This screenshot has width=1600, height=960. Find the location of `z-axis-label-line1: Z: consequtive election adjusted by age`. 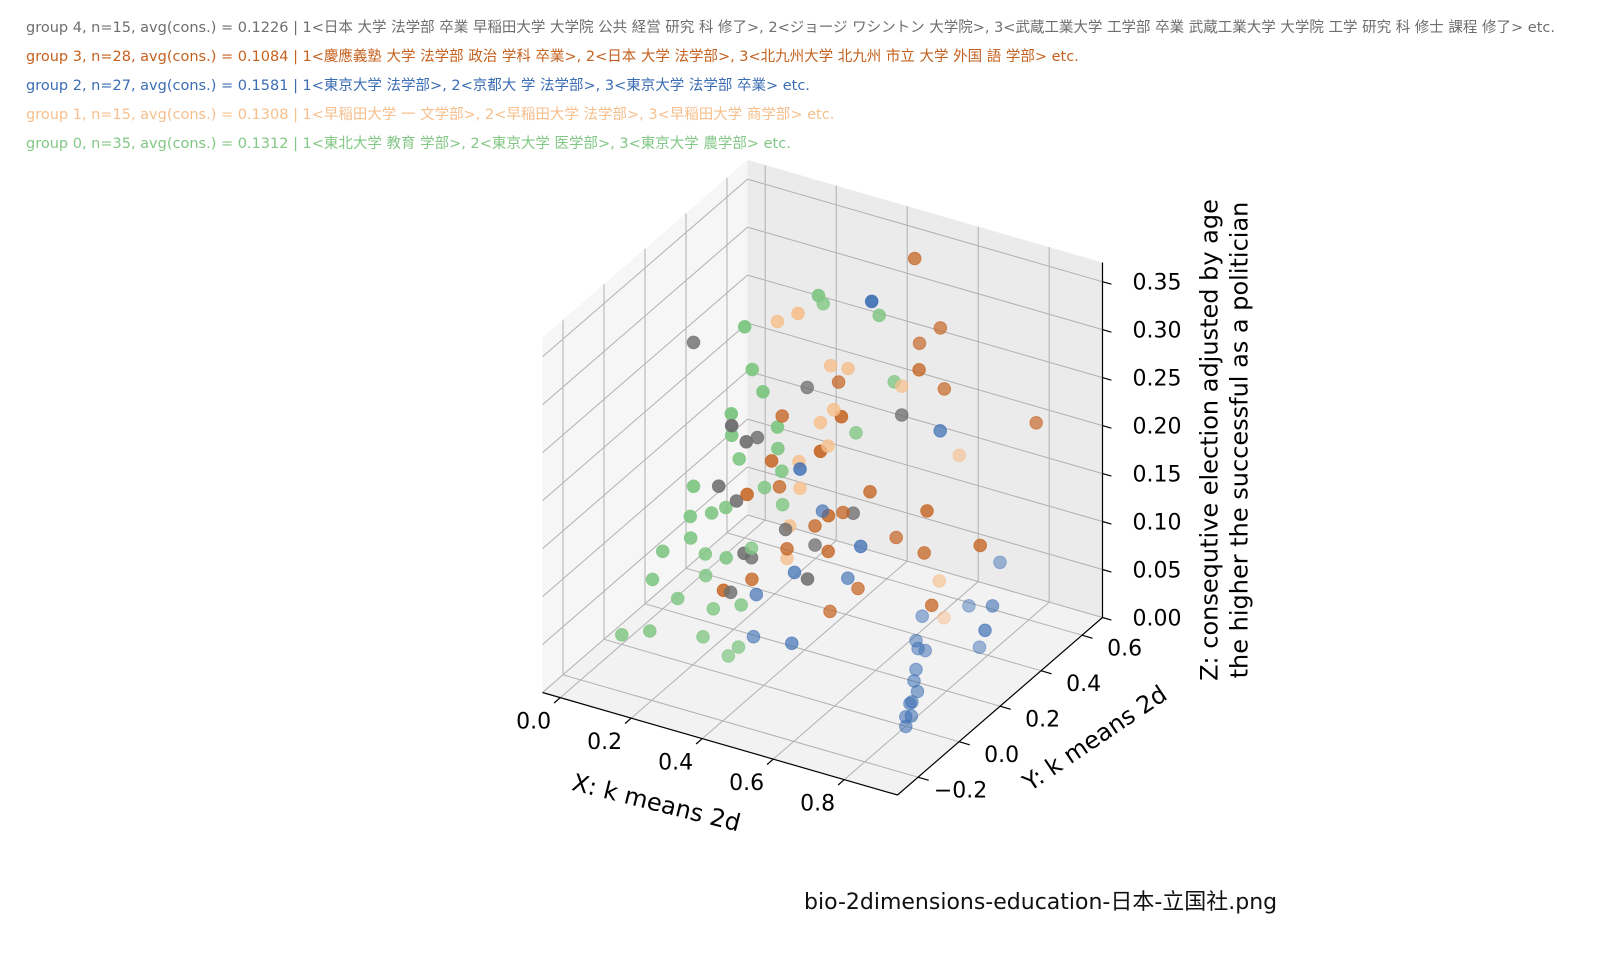

z-axis-label-line1: Z: consequtive election adjusted by age is located at coordinates (1210, 440).